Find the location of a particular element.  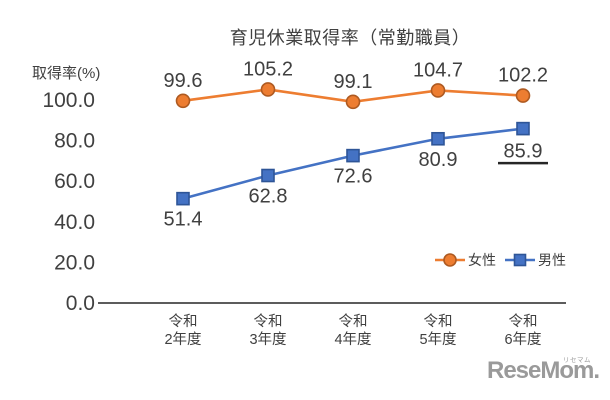

y-tick-label: 80.0 is located at coordinates (74, 141).